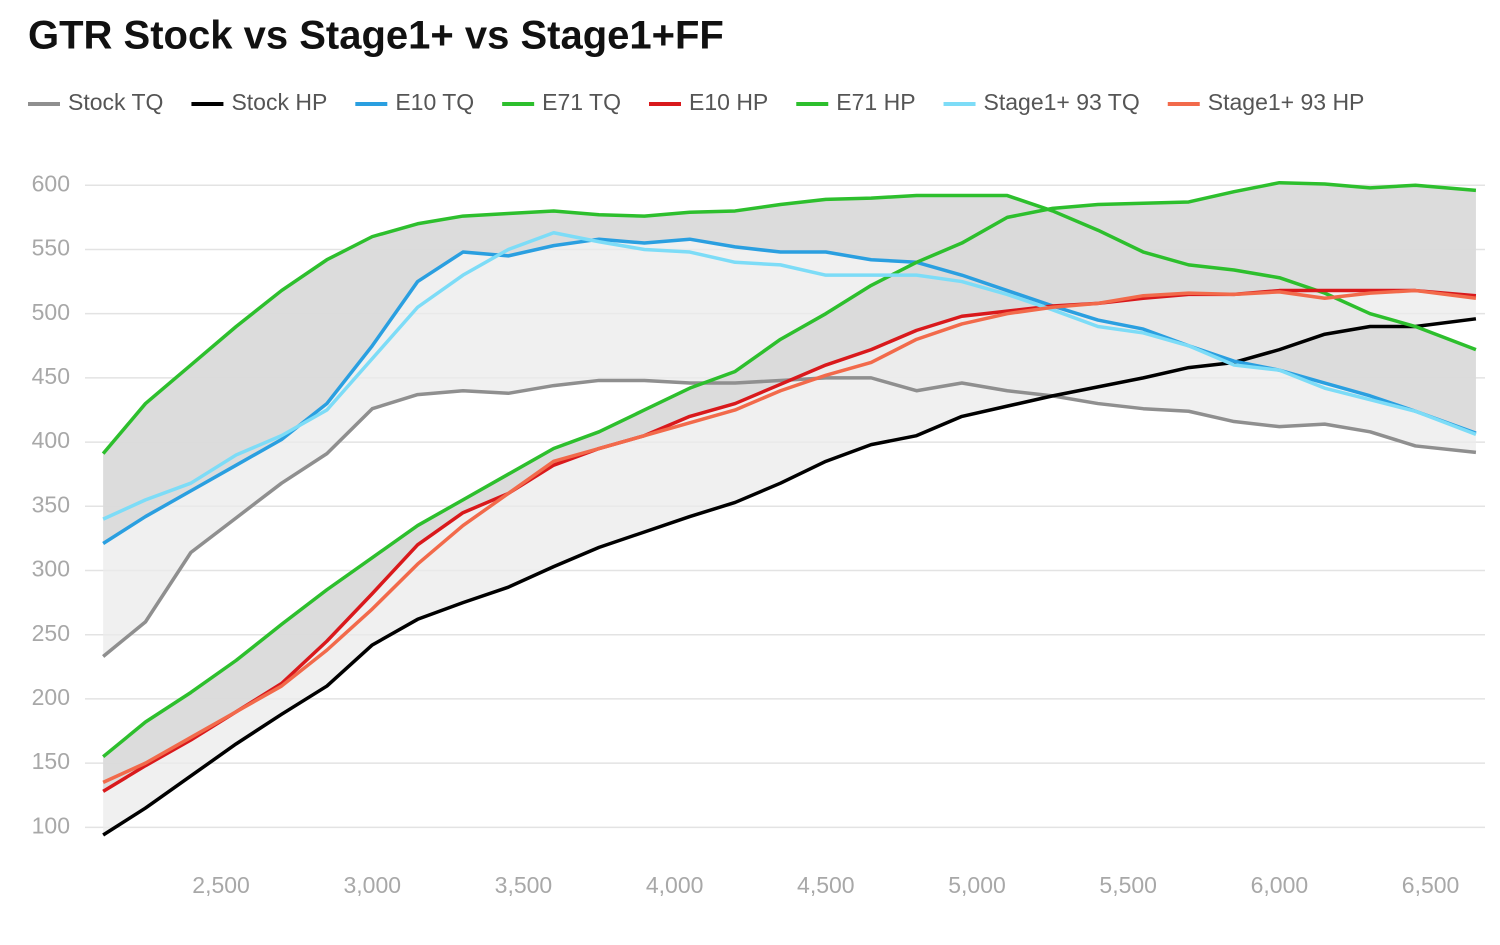 Image resolution: width=1500 pixels, height=945 pixels. What do you see at coordinates (675, 885) in the screenshot?
I see `x-tick-label: 4,000` at bounding box center [675, 885].